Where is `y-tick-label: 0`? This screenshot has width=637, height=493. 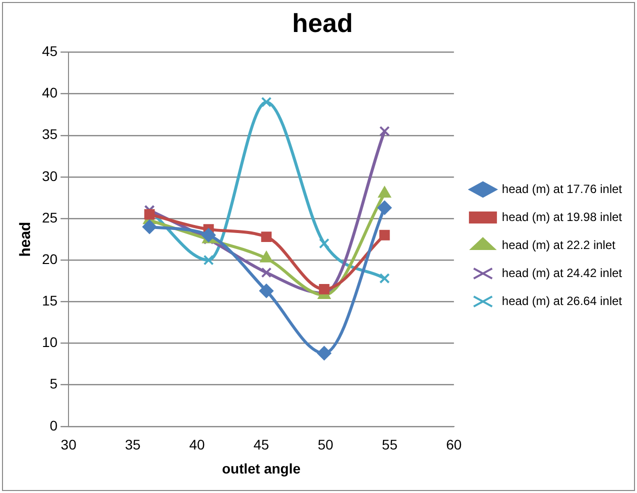 y-tick-label: 0 is located at coordinates (54, 425).